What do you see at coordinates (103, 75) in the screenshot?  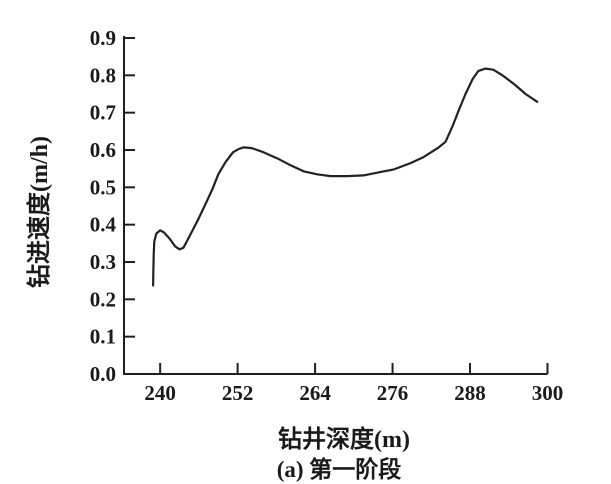 I see `y-tick-label: 0.8` at bounding box center [103, 75].